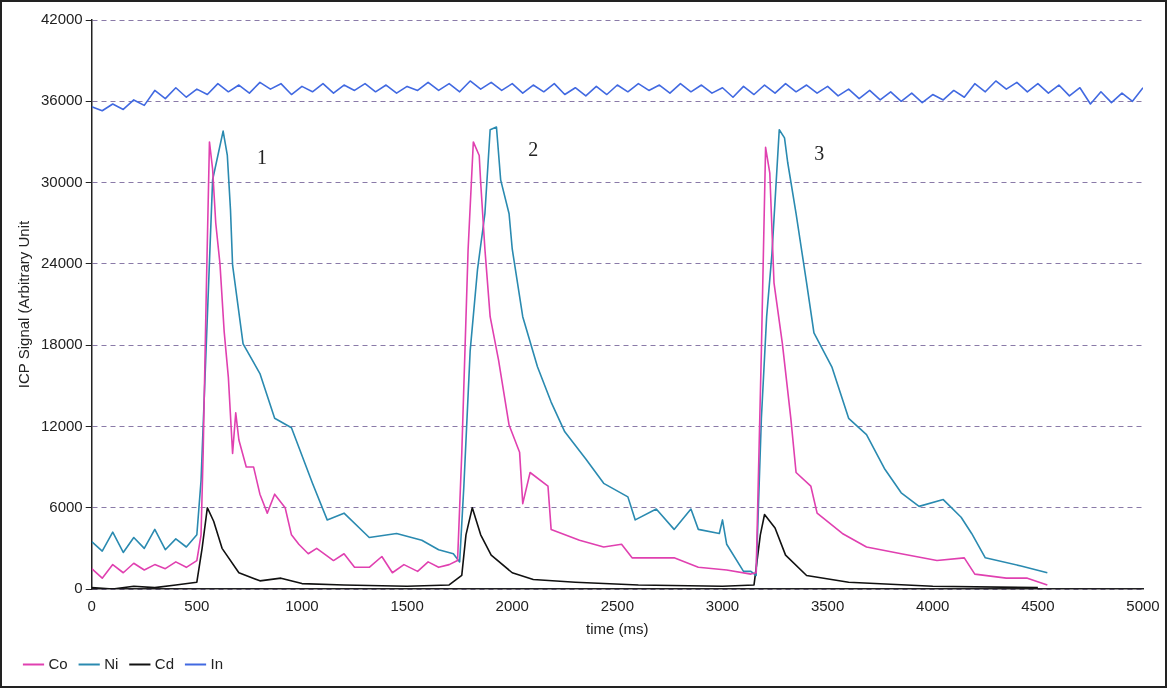 The image size is (1167, 688). What do you see at coordinates (61, 344) in the screenshot?
I see `y-tick-label: 18000` at bounding box center [61, 344].